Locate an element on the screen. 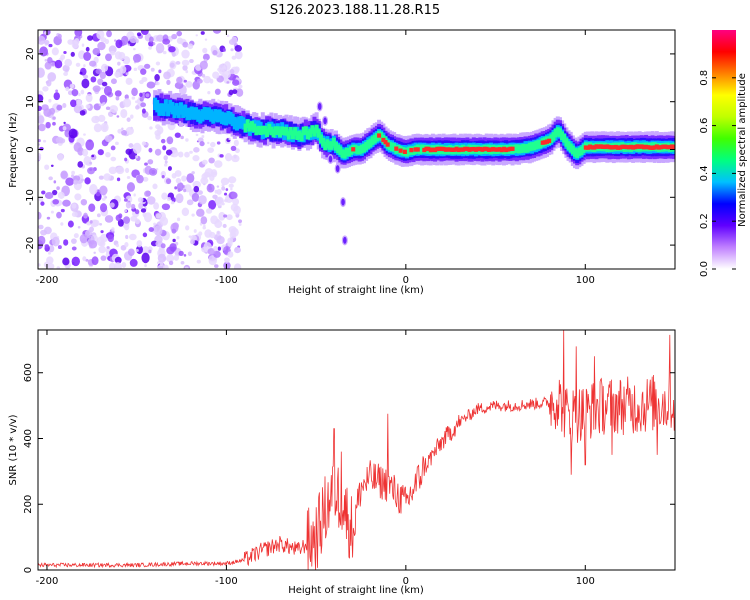  colorbar-tick-label: 0.0 is located at coordinates (704, 269).